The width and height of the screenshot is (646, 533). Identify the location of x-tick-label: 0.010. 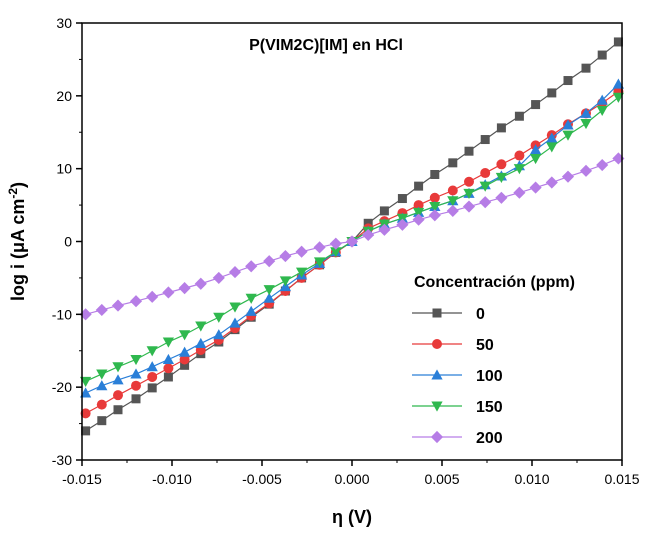
(531, 479).